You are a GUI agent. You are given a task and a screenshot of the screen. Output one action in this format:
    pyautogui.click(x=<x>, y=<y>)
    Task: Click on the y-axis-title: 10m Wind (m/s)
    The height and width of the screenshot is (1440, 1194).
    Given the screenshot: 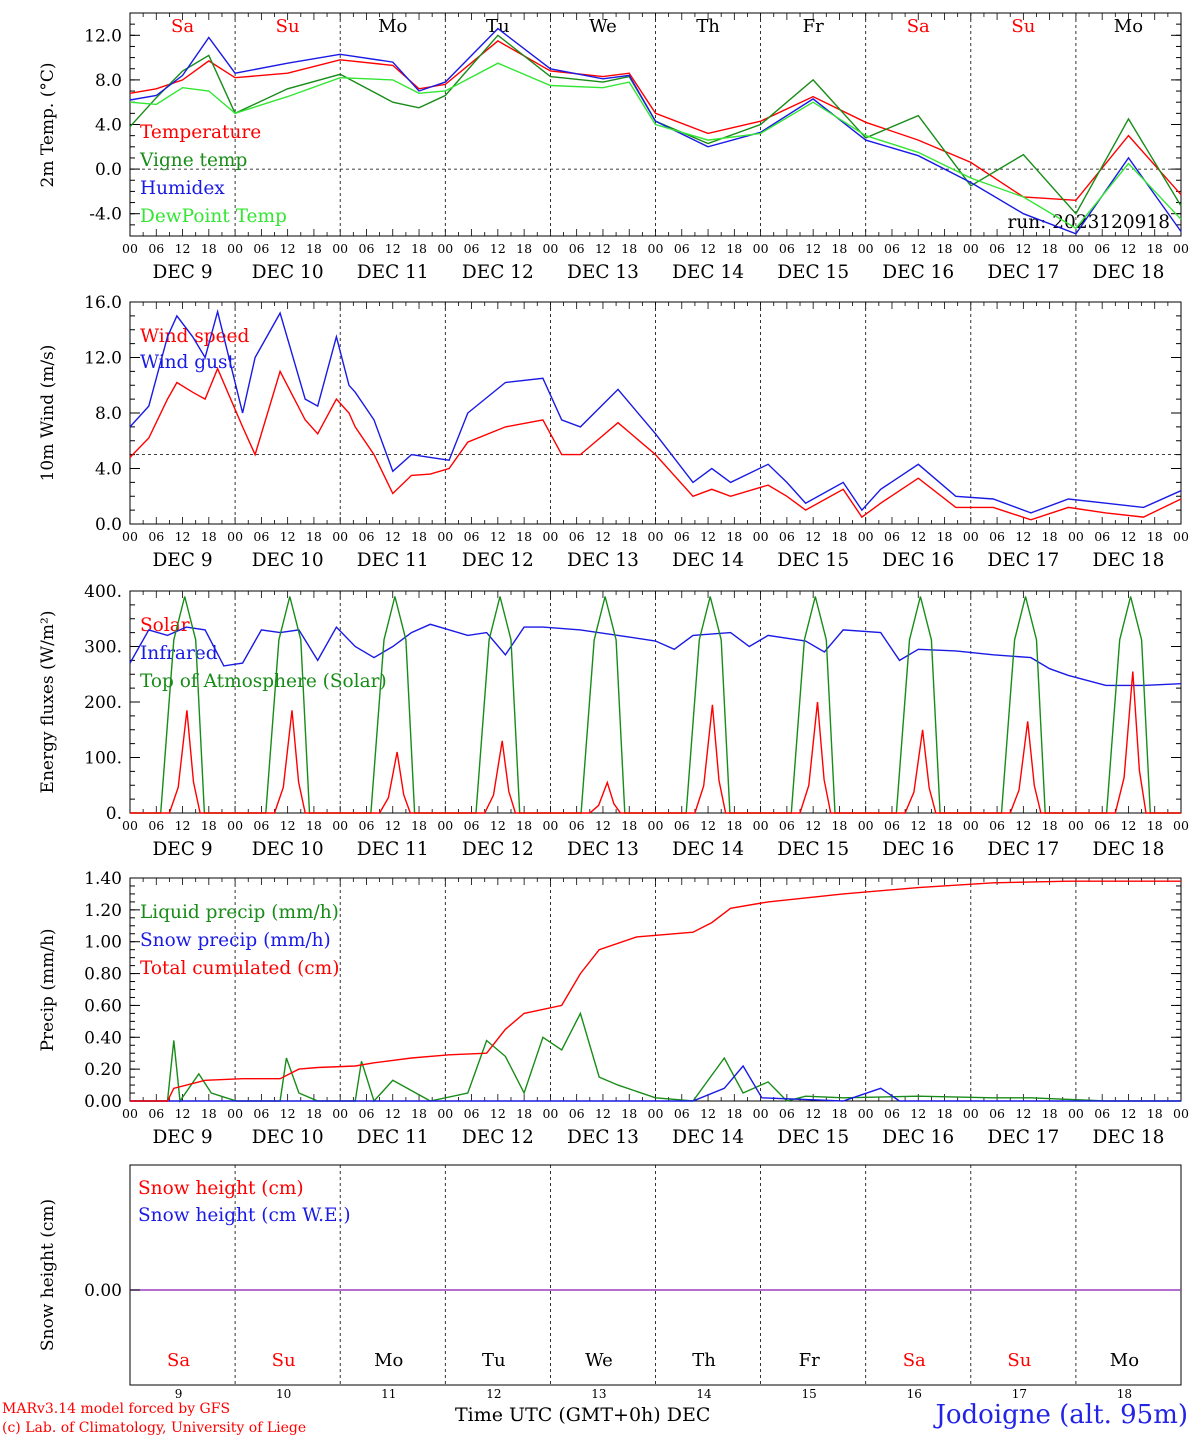 What is the action you would take?
    pyautogui.click(x=48, y=413)
    